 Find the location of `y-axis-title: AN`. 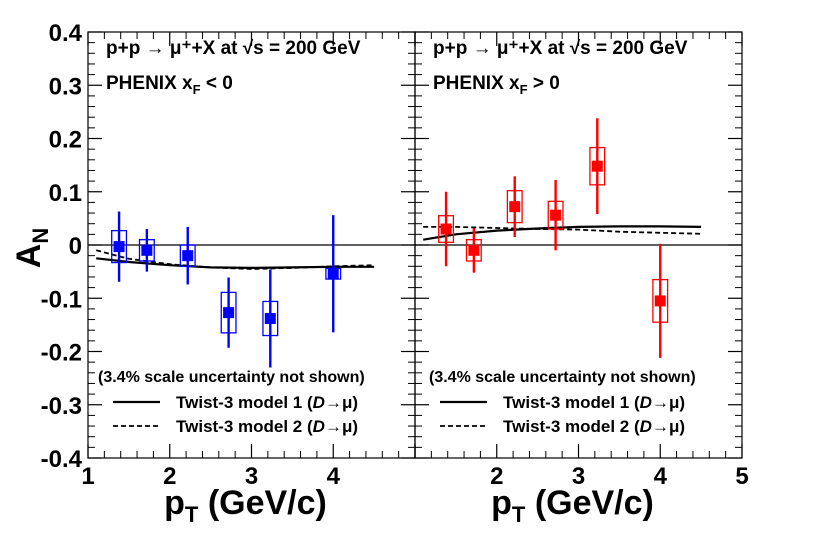

y-axis-title: AN is located at coordinates (31, 248).